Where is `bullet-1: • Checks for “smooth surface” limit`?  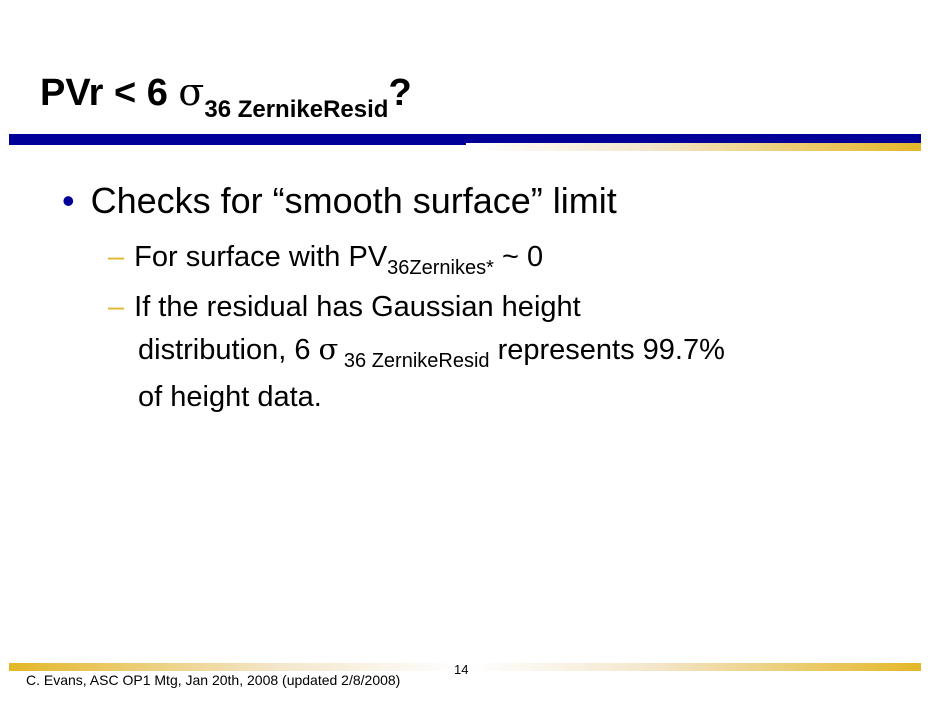 bullet-1: • Checks for “smooth surface” limit is located at coordinates (339, 201).